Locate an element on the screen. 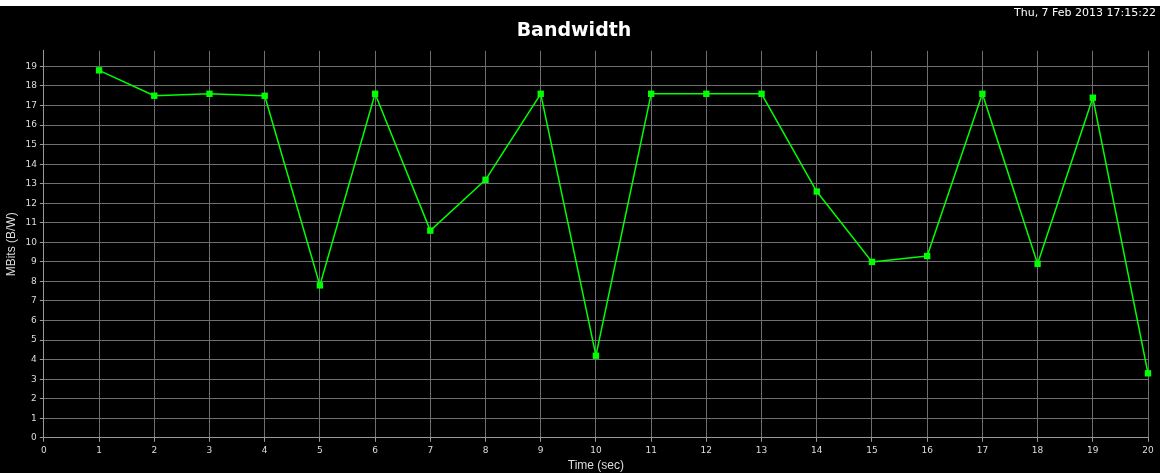 This screenshot has height=473, width=1160. y-tick-label: 17 is located at coordinates (31, 104).